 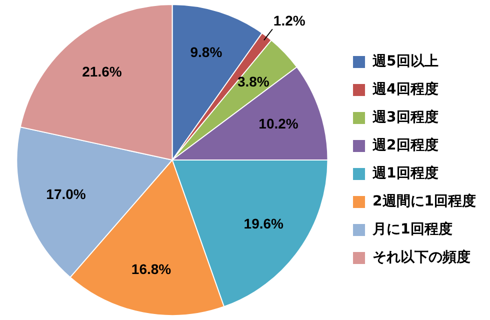 I want to click on data-label: 17.0%, so click(x=66, y=194).